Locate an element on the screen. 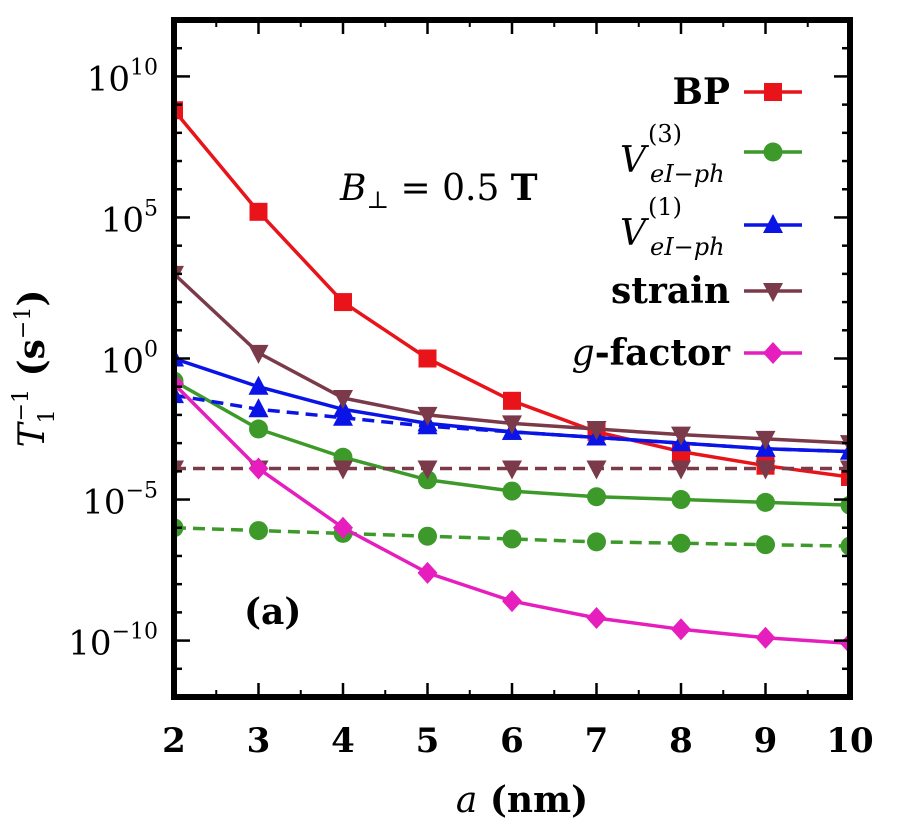 The width and height of the screenshot is (917, 832). y-tick-label: 10⁻¹⁰ is located at coordinates (113, 642).